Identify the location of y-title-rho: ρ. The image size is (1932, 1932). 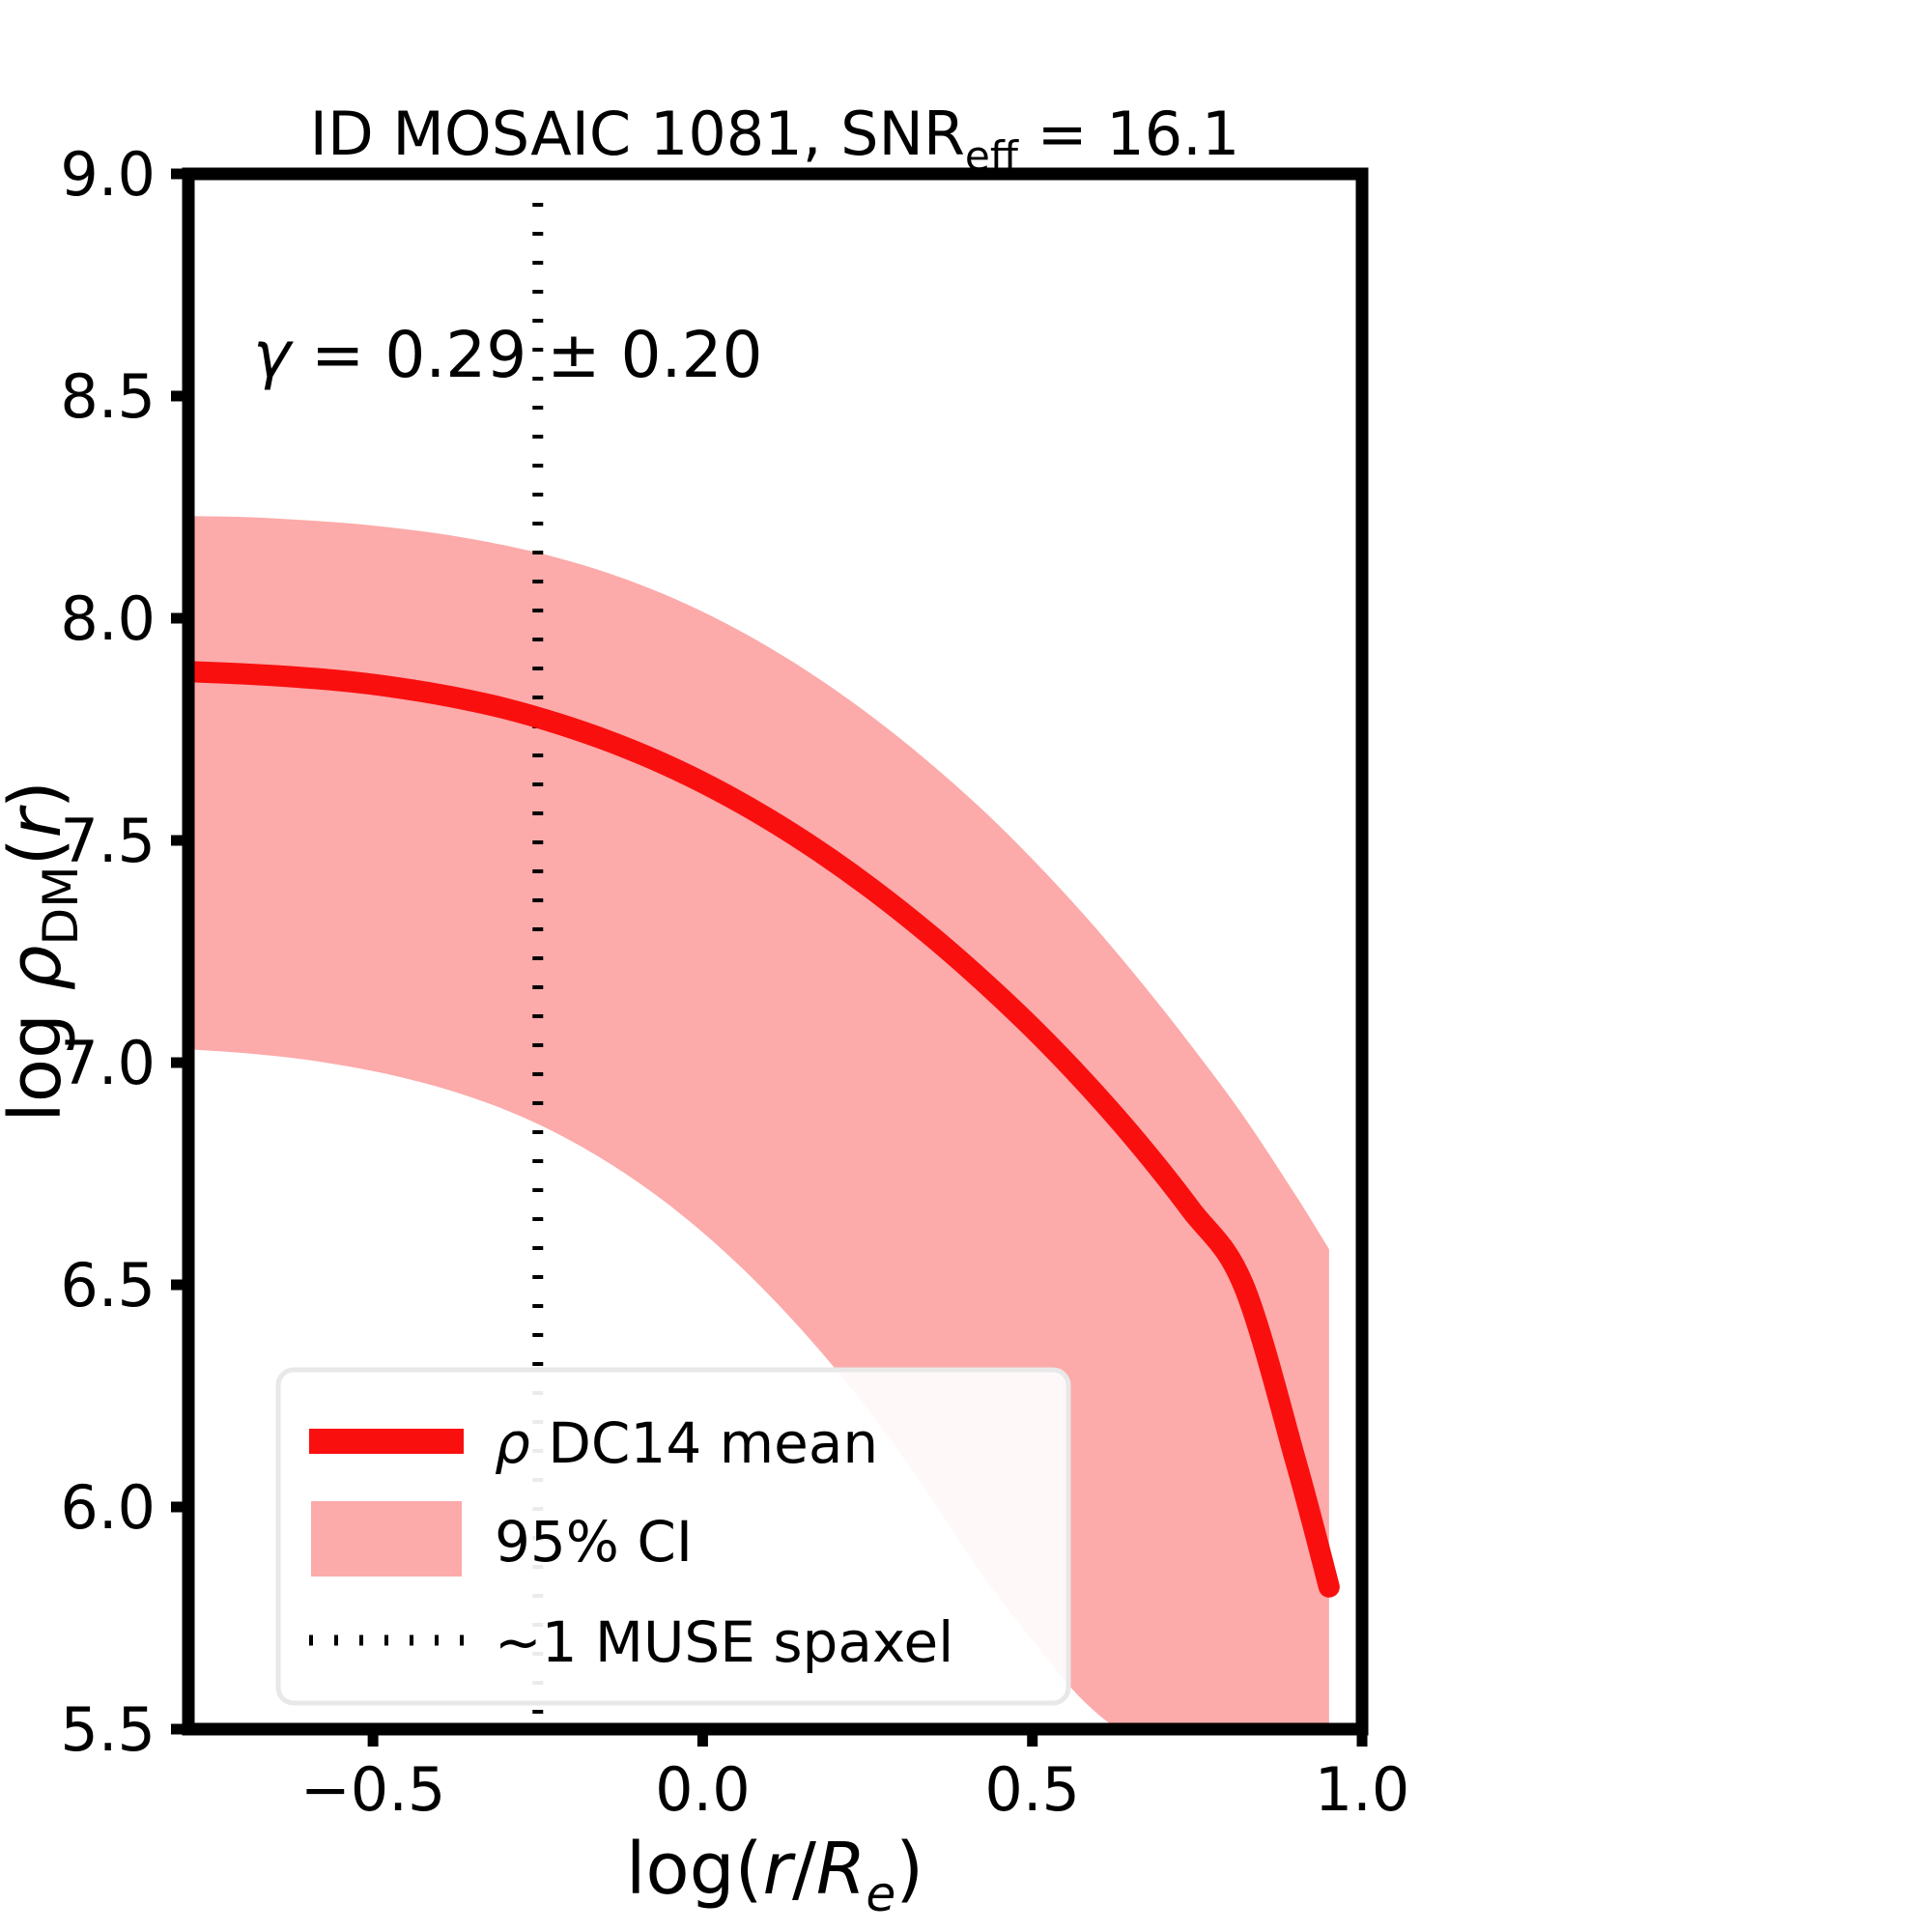
(38, 967).